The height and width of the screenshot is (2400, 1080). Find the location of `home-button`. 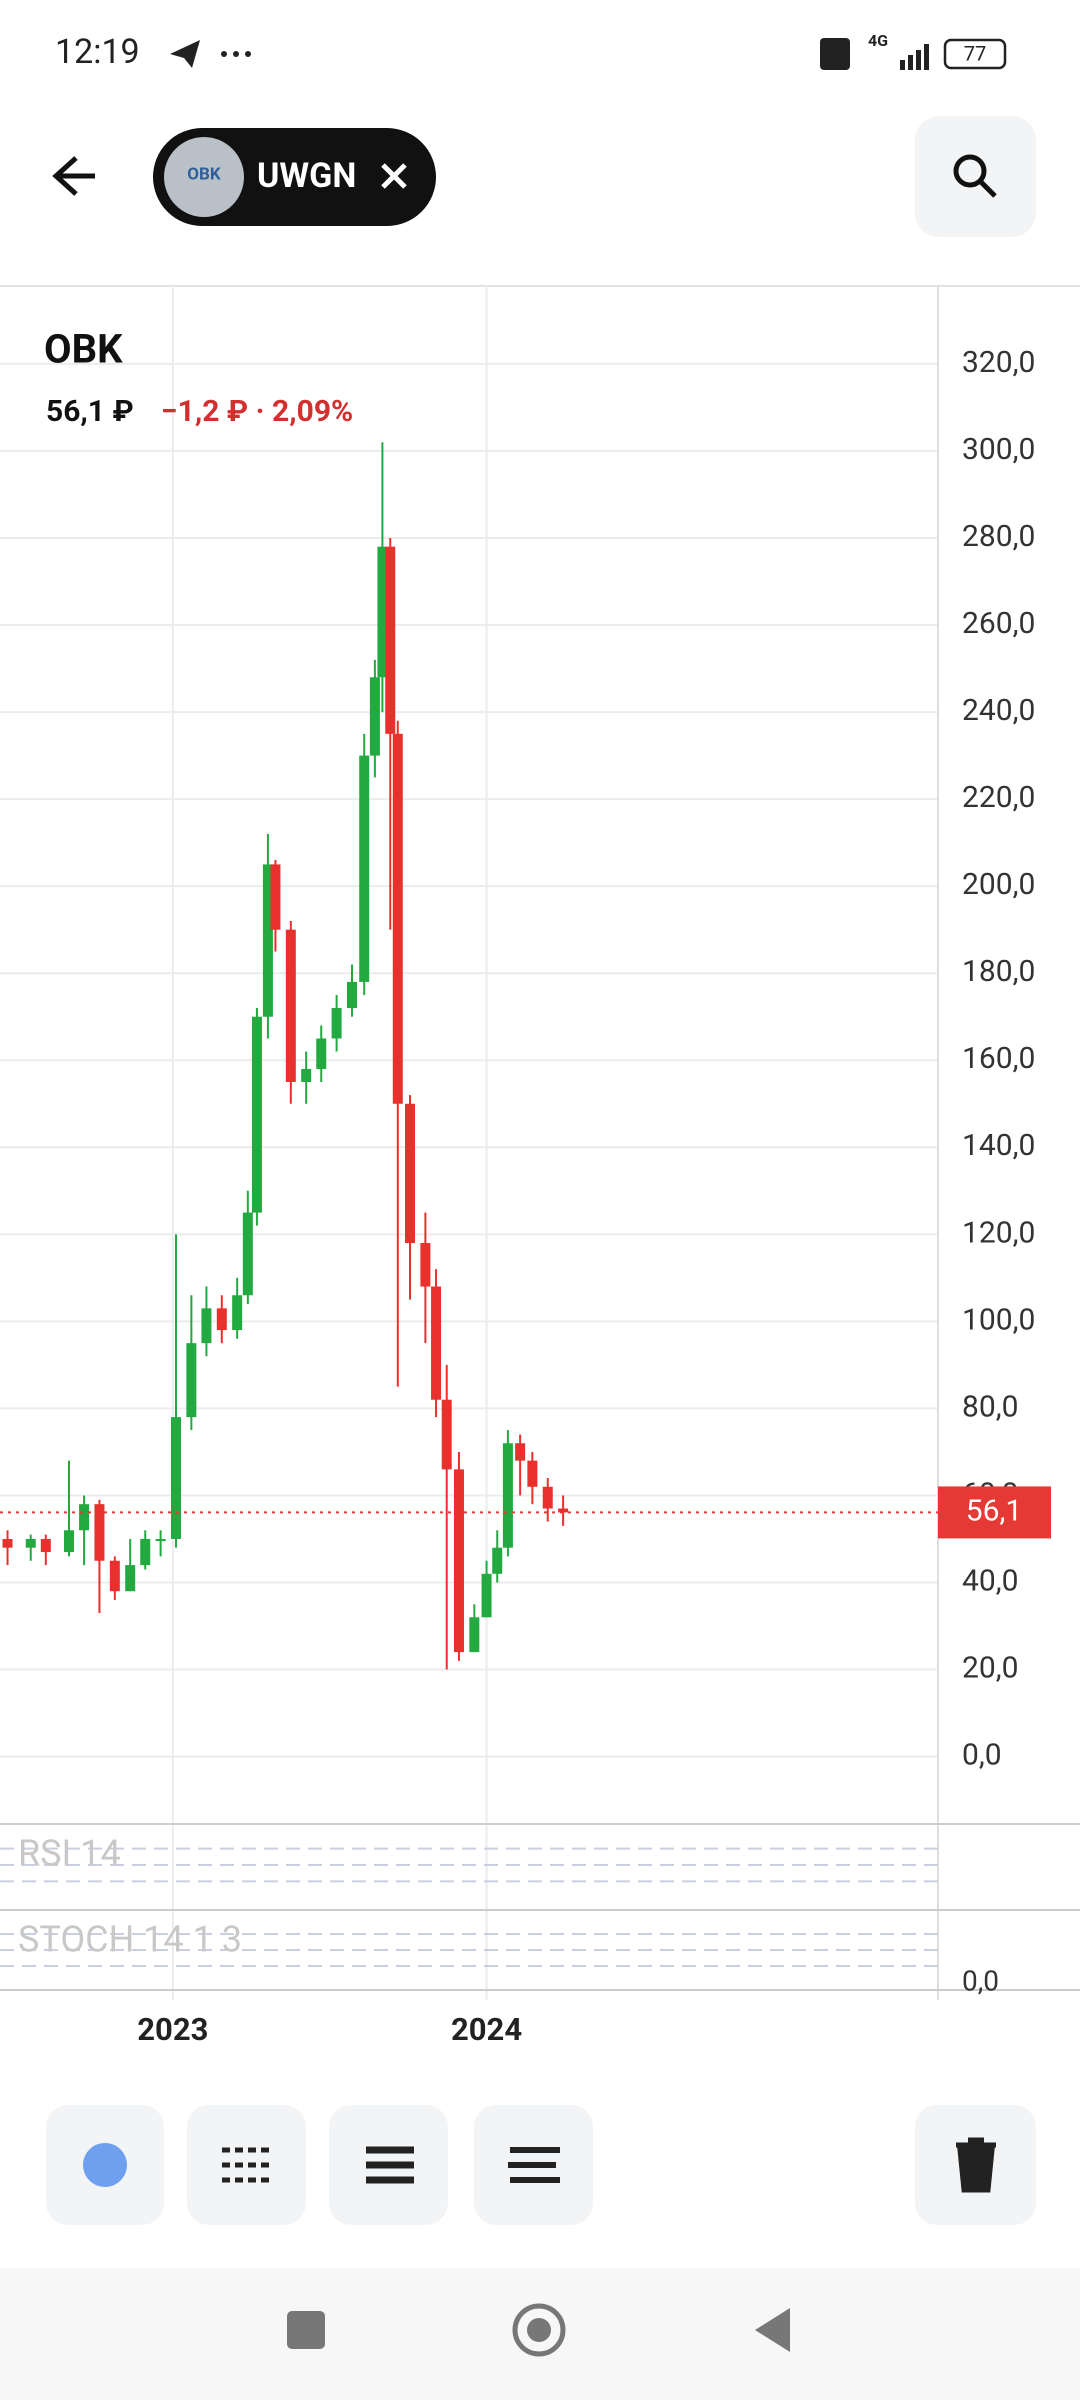

home-button is located at coordinates (539, 2330).